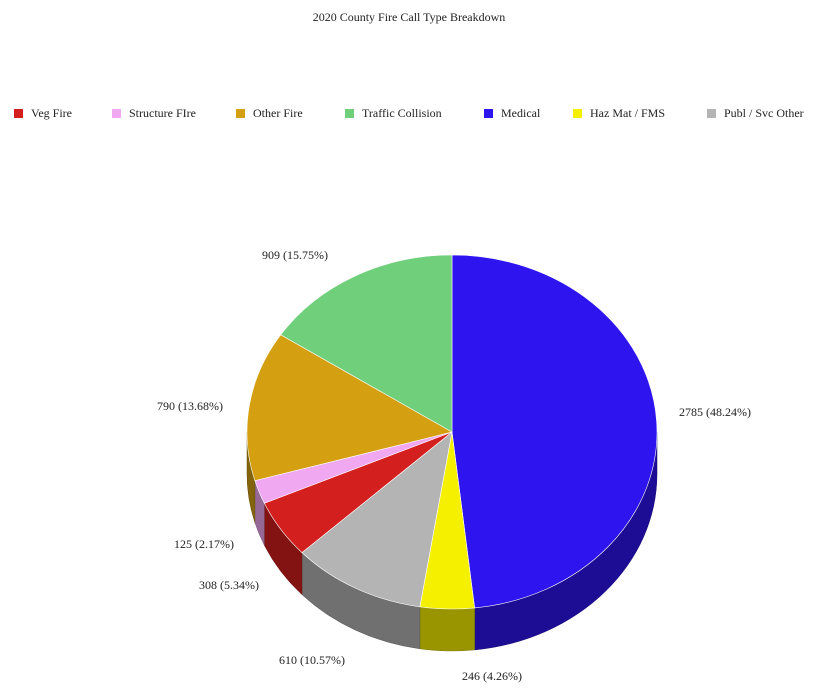  Describe the element at coordinates (409, 17) in the screenshot. I see `chart-title: 2020 County Fire Call Type Breakdown` at that location.